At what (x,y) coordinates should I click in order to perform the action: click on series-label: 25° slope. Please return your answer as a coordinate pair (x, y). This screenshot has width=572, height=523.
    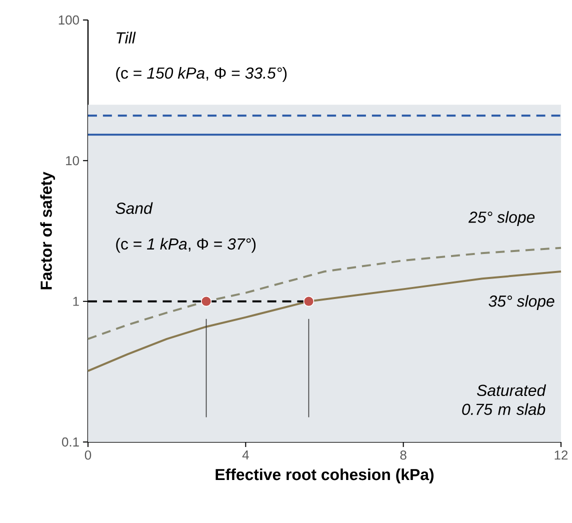
    Looking at the image, I should click on (501, 218).